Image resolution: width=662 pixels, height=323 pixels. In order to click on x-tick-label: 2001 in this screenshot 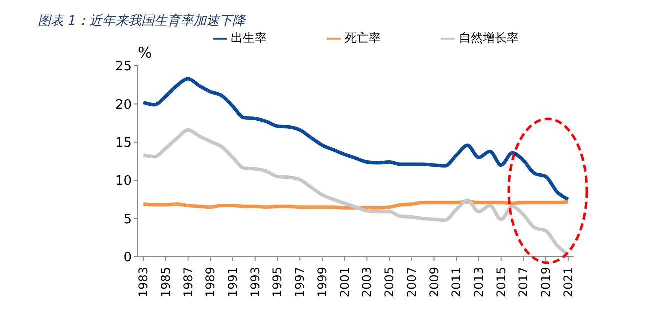, I will do `click(345, 282)`.